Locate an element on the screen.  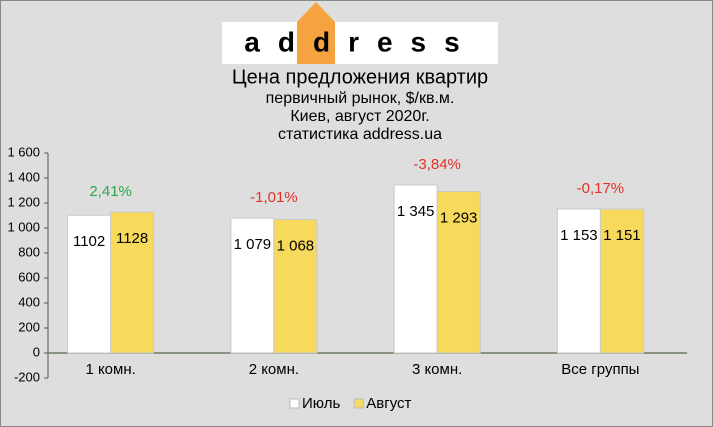
chart-subtitle: первичный рынок, $/кв.м. is located at coordinates (360, 98).